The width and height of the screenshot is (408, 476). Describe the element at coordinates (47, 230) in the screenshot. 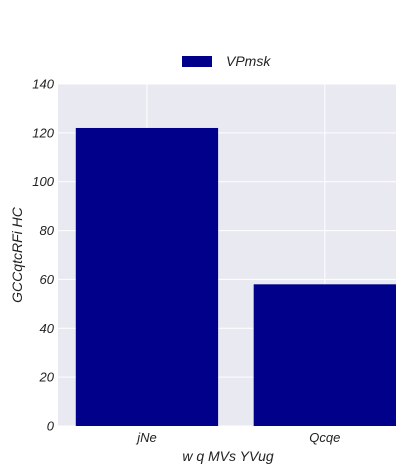

I see `y-tick-label: 80` at that location.